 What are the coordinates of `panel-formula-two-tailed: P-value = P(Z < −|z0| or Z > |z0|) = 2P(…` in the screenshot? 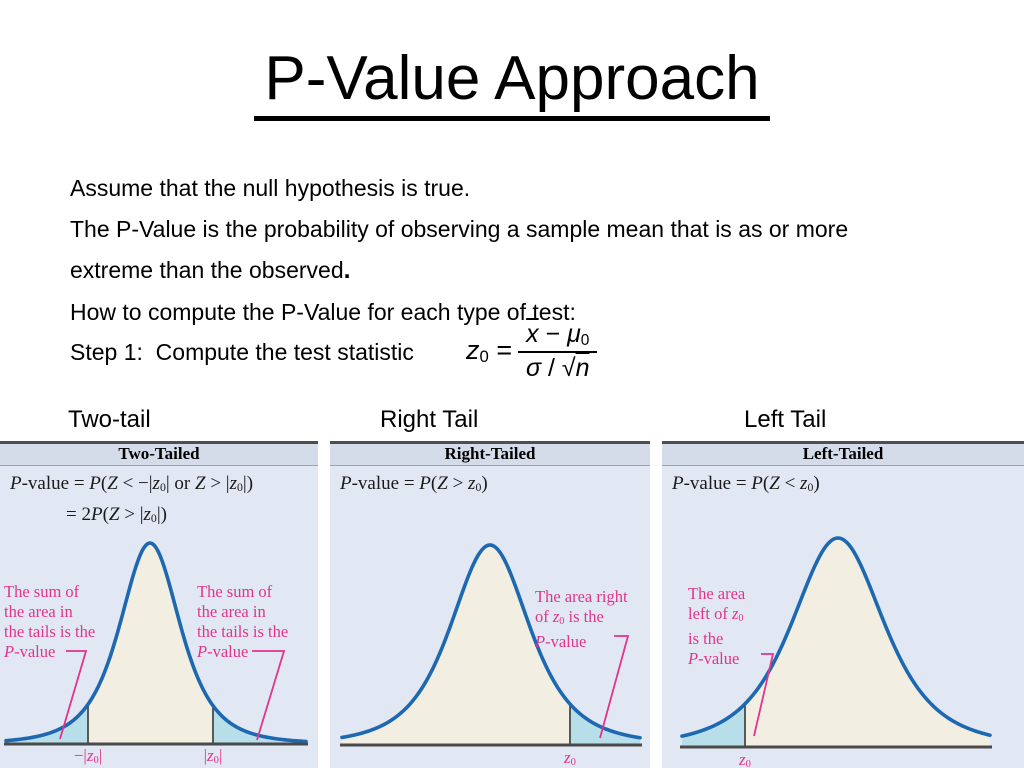 It's located at (131, 501).